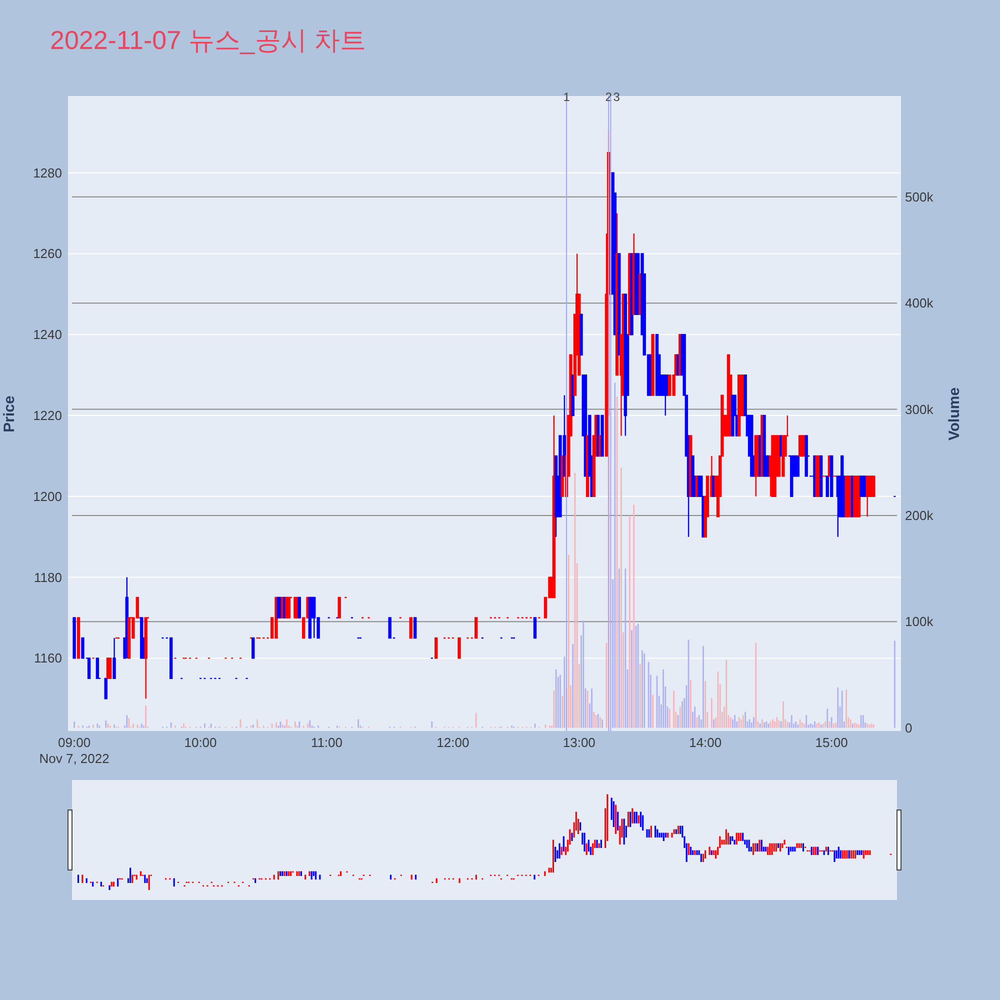 Image resolution: width=1000 pixels, height=1000 pixels. I want to click on y-tick-label: 1200, so click(47, 496).